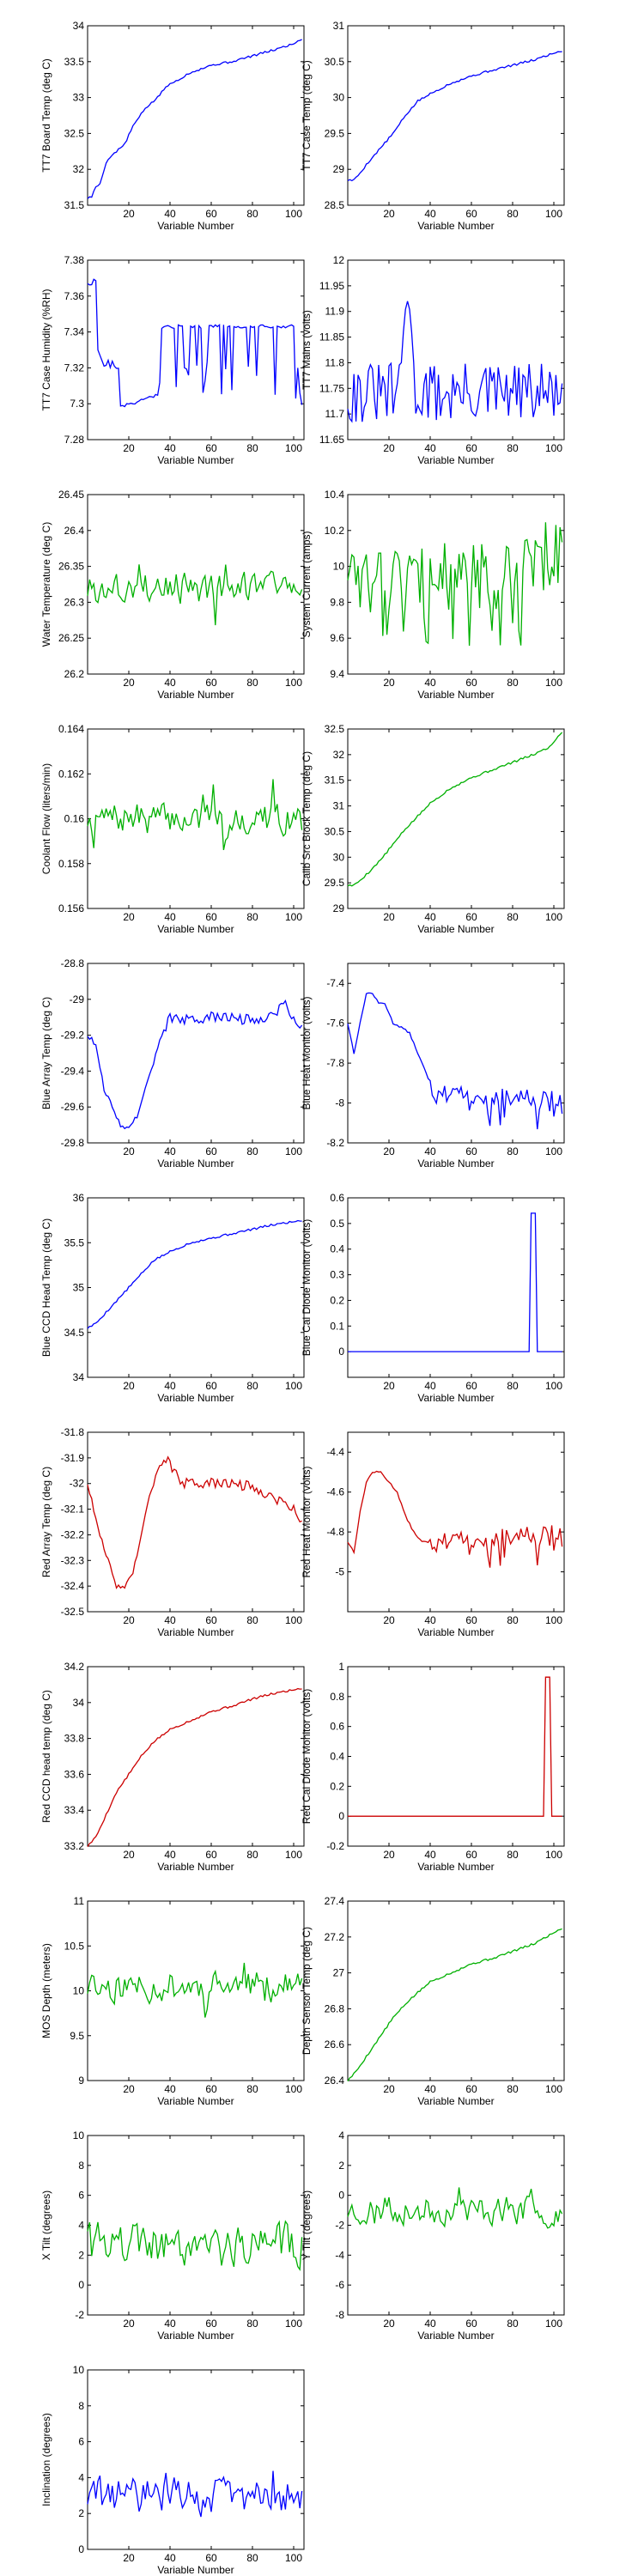 The height and width of the screenshot is (2576, 644). I want to click on y-tick-label: 27.4, so click(335, 1901).